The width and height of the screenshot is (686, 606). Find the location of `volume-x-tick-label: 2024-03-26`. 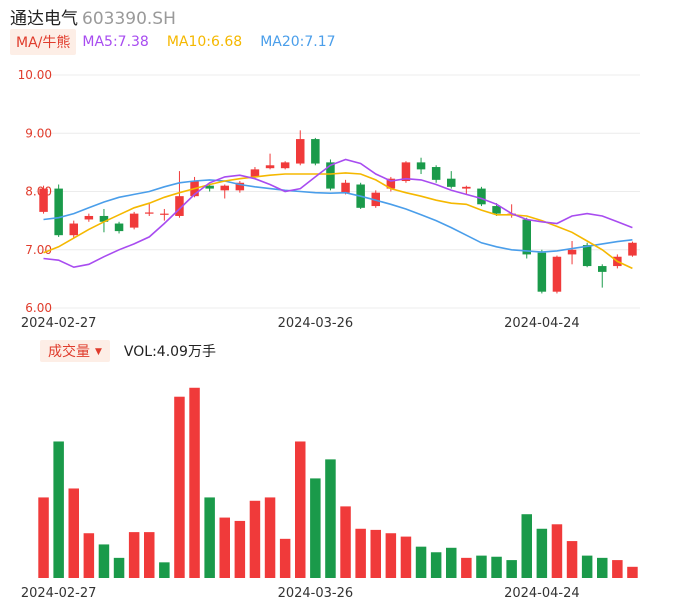

volume-x-tick-label: 2024-03-26 is located at coordinates (316, 593).